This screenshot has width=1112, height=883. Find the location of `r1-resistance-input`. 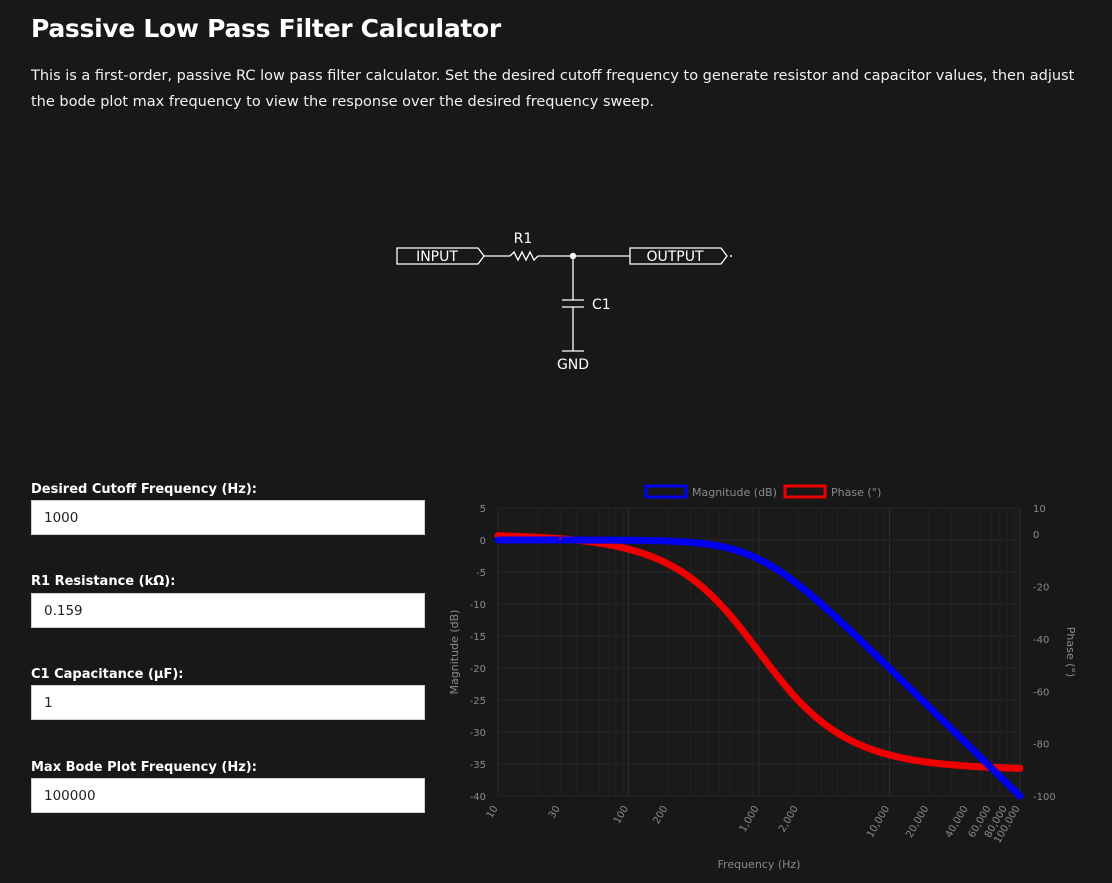

r1-resistance-input is located at coordinates (228, 610).